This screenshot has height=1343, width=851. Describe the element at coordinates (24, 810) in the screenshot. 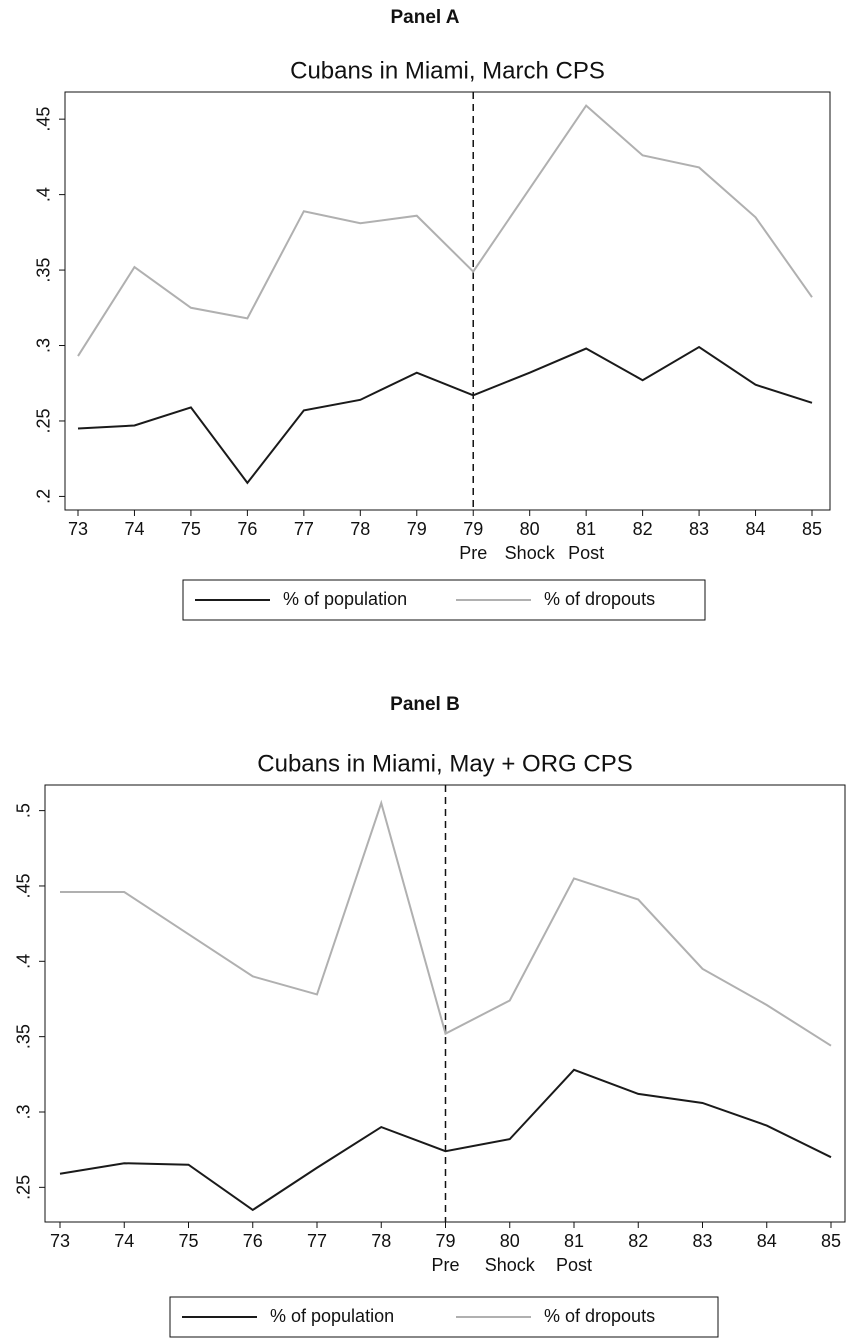

I see `y-tick-label: .5` at that location.